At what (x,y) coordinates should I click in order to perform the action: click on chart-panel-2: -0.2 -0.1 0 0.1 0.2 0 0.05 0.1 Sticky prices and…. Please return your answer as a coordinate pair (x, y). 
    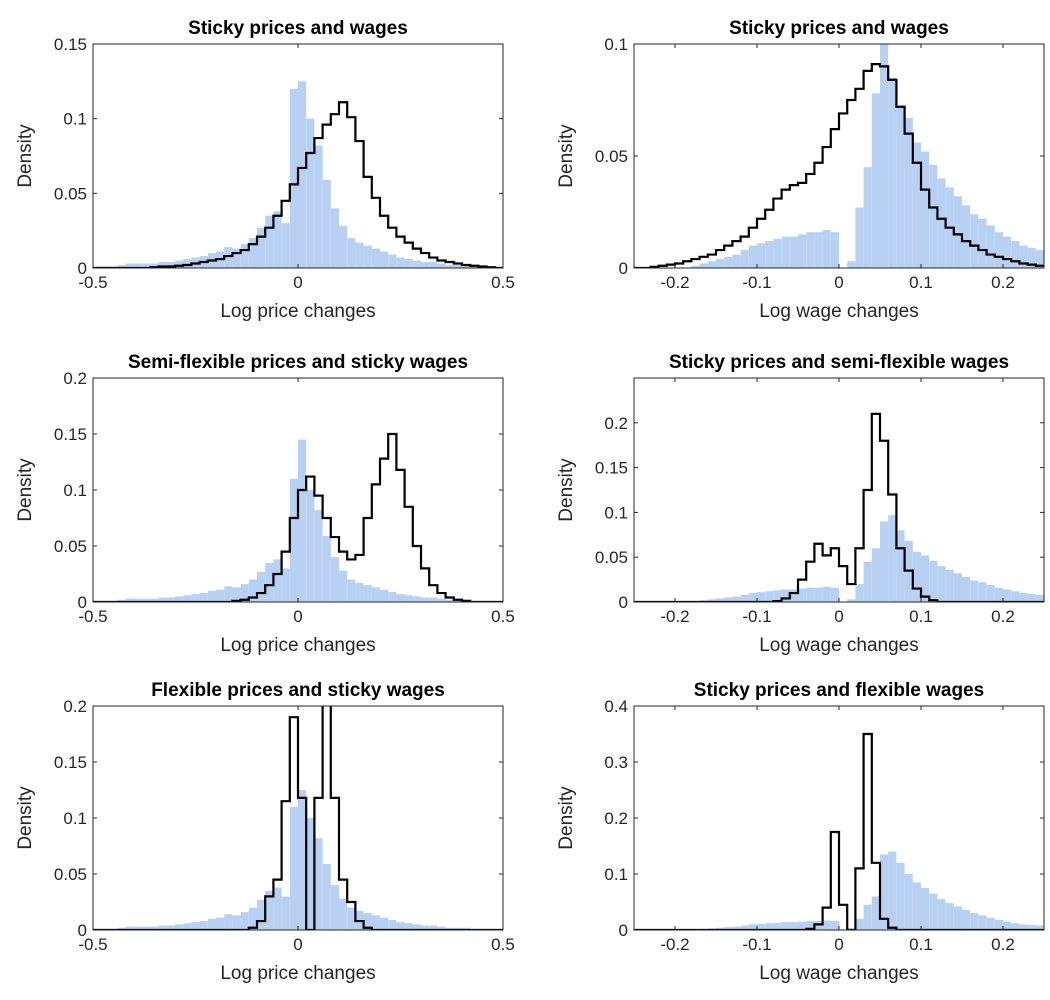
    Looking at the image, I should click on (800, 170).